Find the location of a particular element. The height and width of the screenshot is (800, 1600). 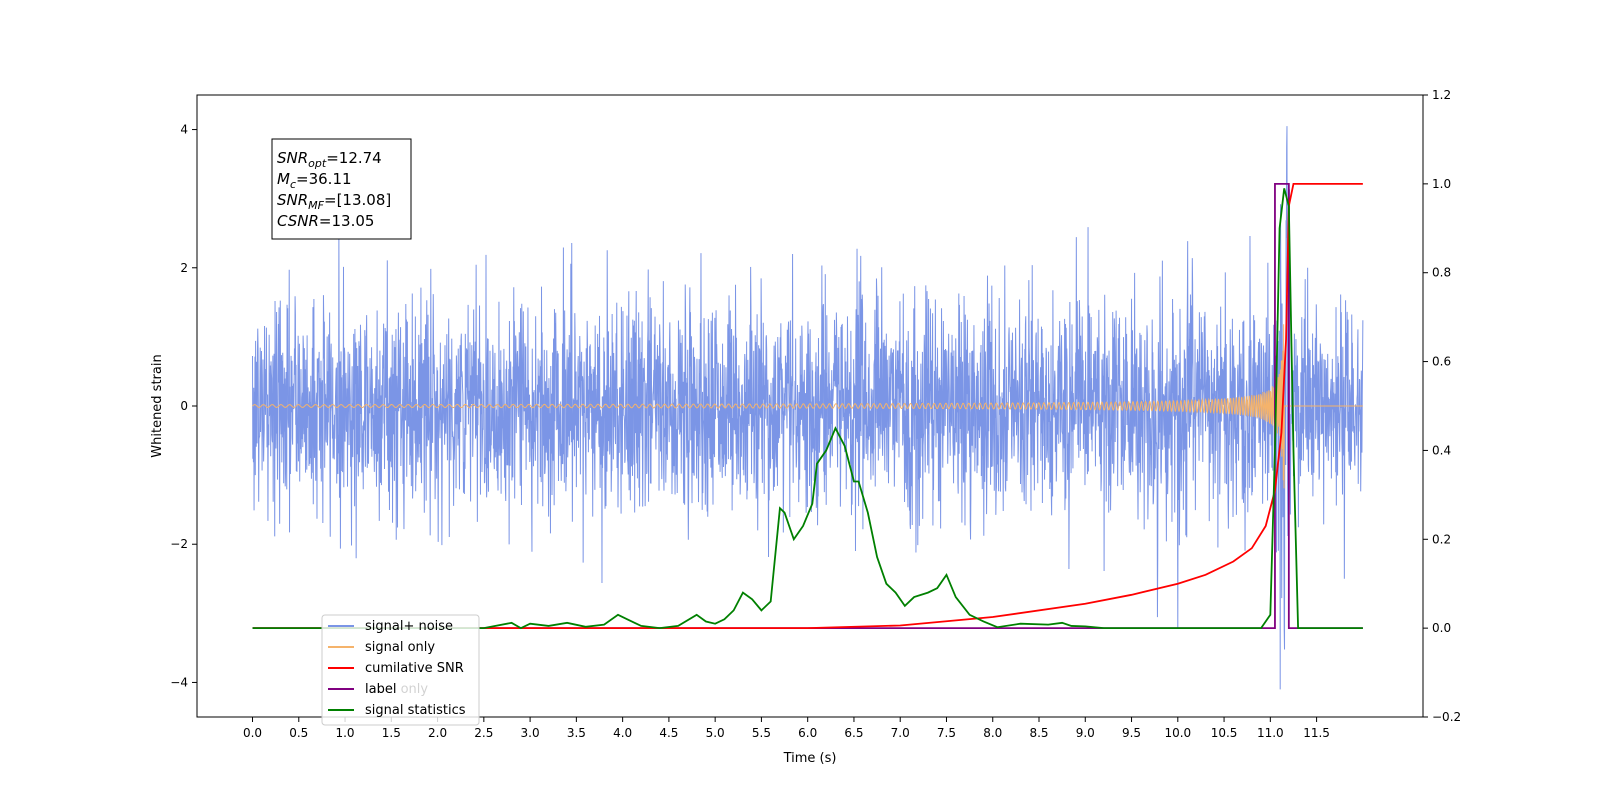

x-tick-label: 10.0 is located at coordinates (1177, 733).